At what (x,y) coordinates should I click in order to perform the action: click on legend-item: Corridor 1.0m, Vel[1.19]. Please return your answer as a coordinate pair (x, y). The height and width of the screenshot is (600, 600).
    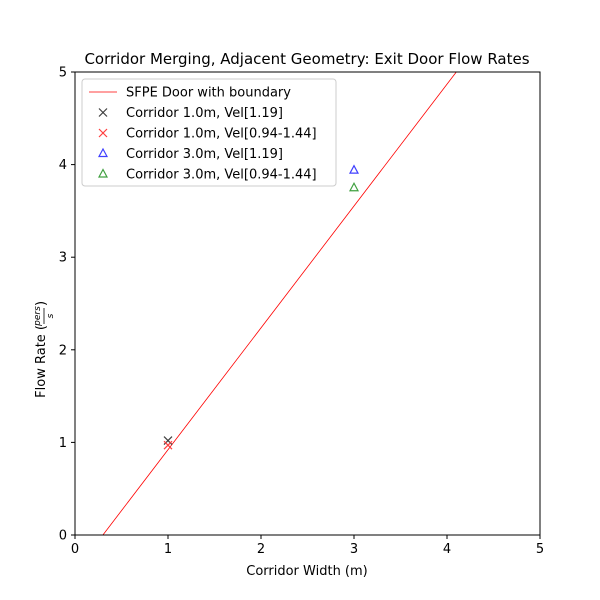
    Looking at the image, I should click on (190, 113).